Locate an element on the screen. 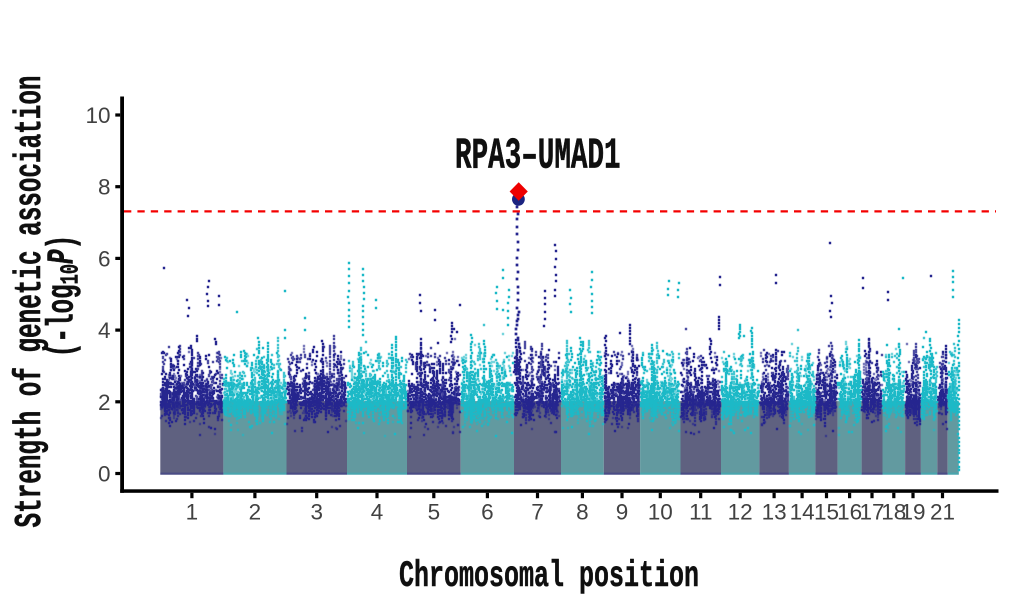 This screenshot has height=614, width=1012. svg-text: 15 is located at coordinates (826, 512).